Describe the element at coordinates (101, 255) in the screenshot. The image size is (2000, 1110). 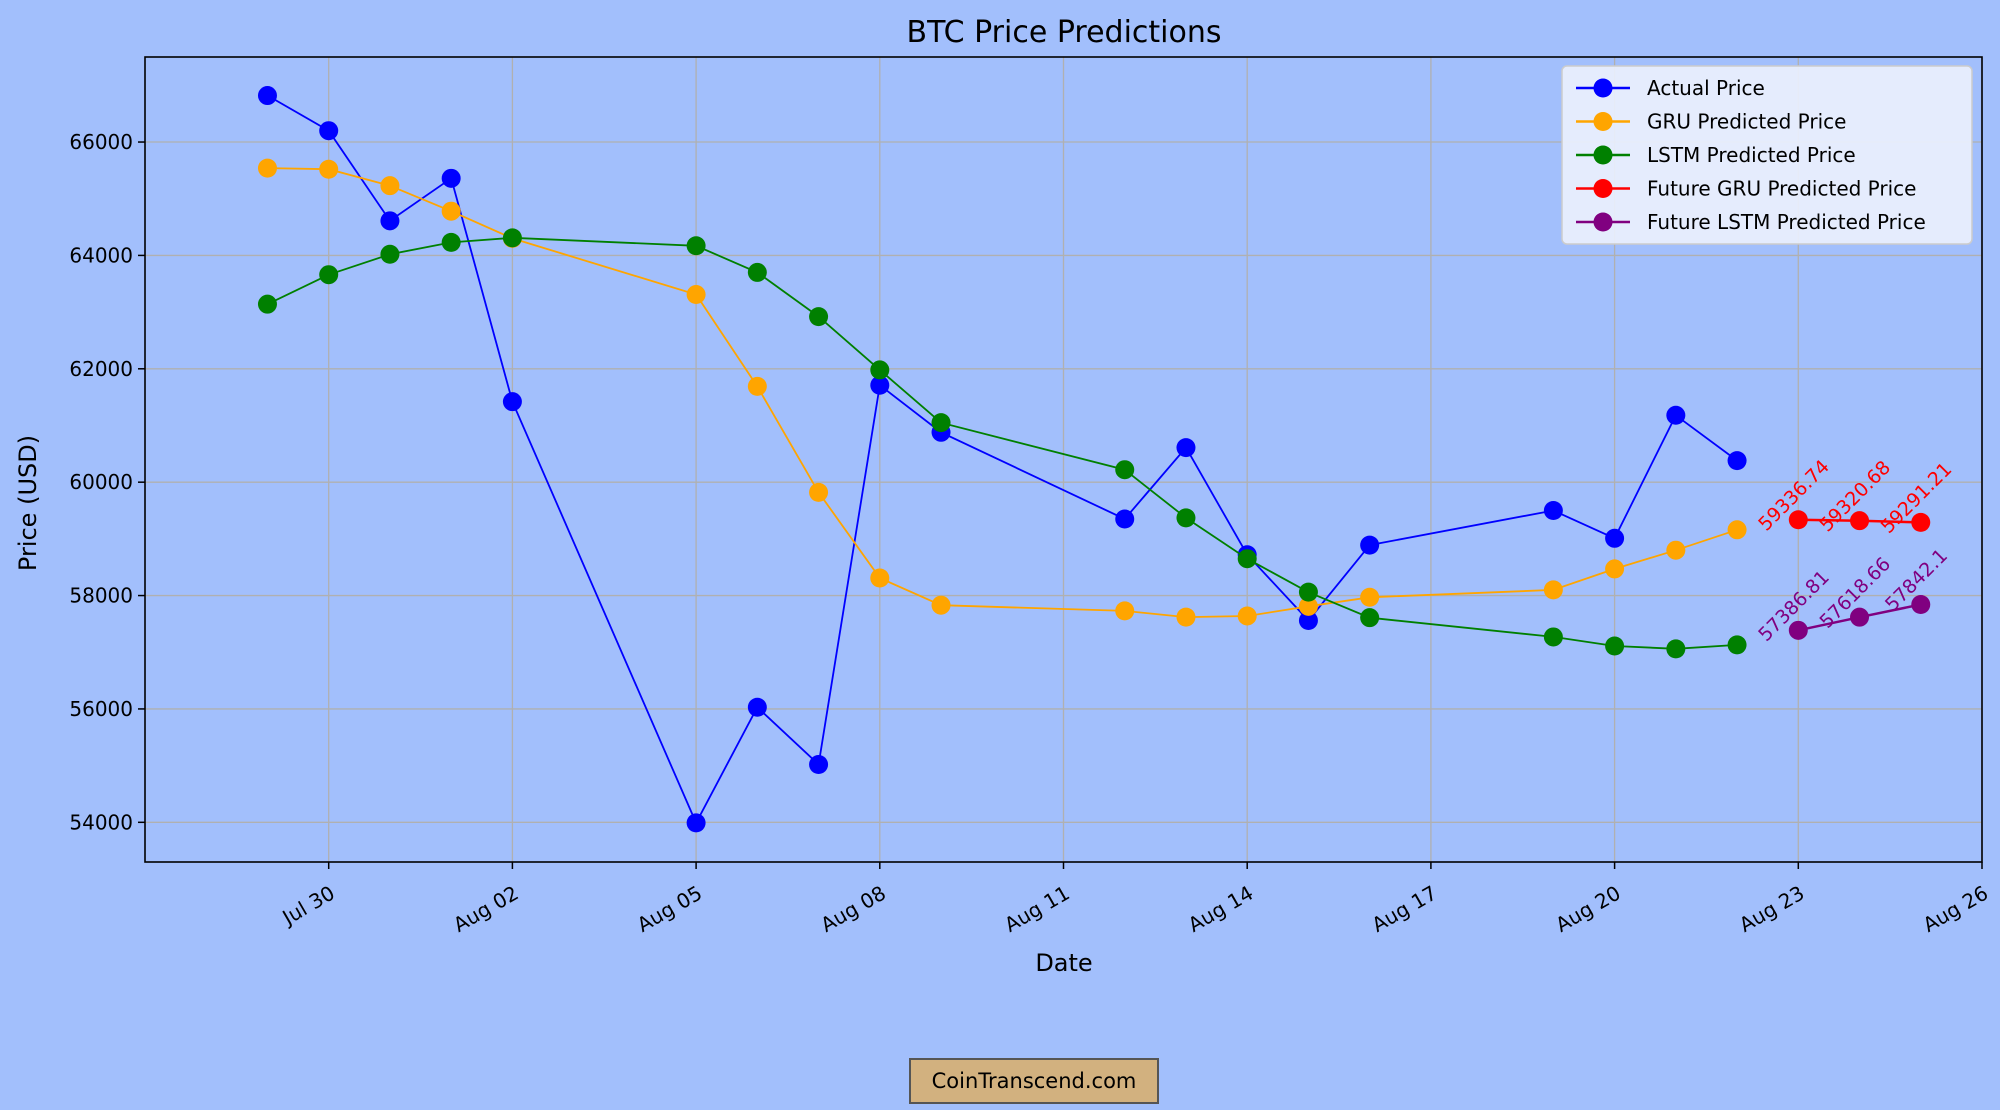
I see `y-tick-label: 64000` at that location.